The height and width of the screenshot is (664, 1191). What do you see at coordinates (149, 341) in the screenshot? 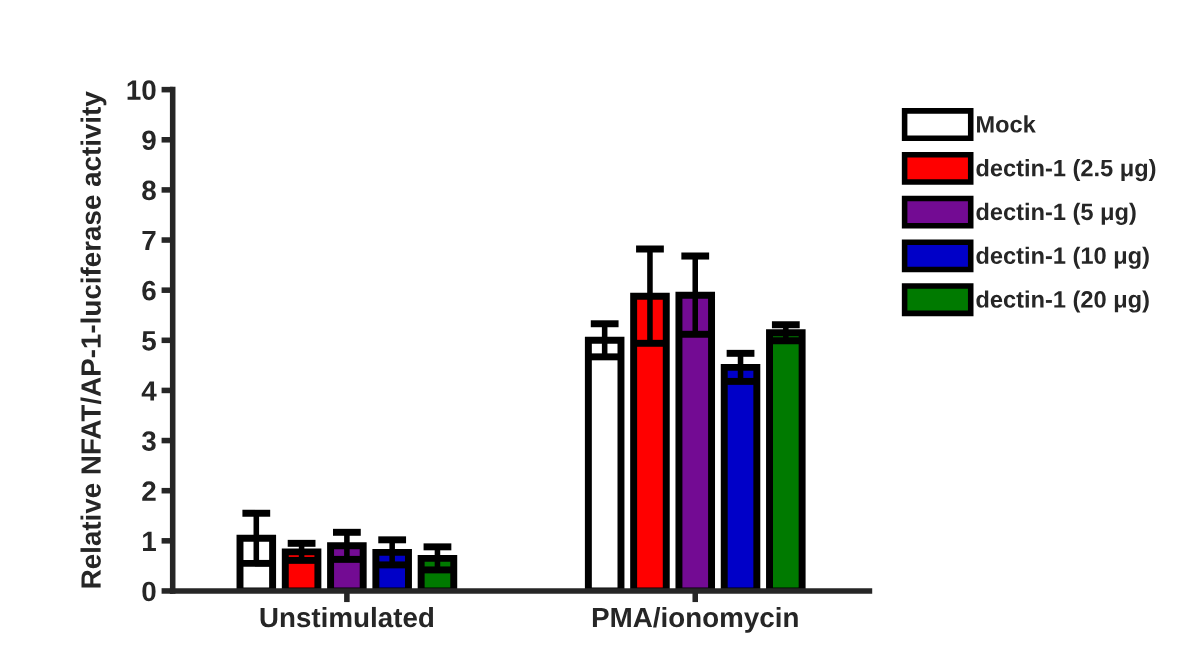
I see `y-tick-label: 5` at bounding box center [149, 341].